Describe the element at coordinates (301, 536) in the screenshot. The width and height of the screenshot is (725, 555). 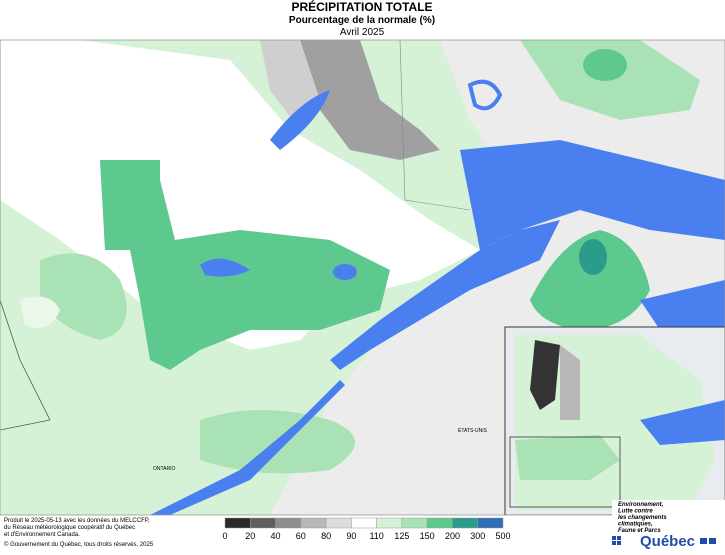
I see `legend-label: 60` at that location.